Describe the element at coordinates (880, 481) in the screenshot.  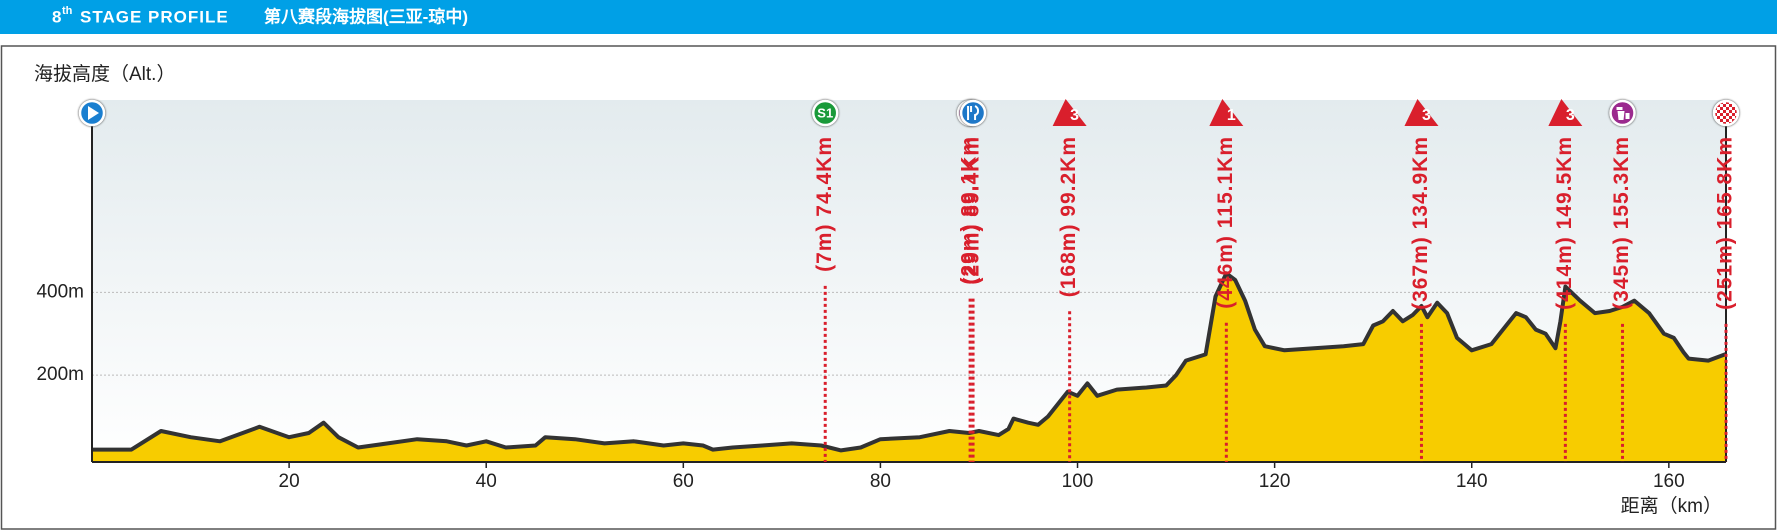
I see `x-tick-label: 80` at that location.